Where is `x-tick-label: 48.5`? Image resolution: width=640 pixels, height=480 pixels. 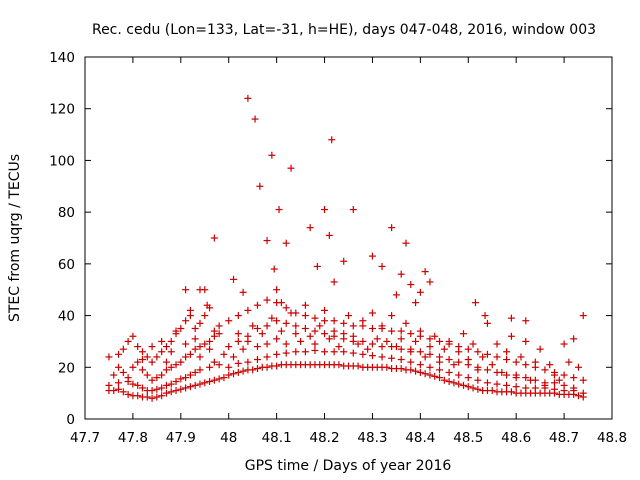 x-tick-label: 48.5 is located at coordinates (468, 438).